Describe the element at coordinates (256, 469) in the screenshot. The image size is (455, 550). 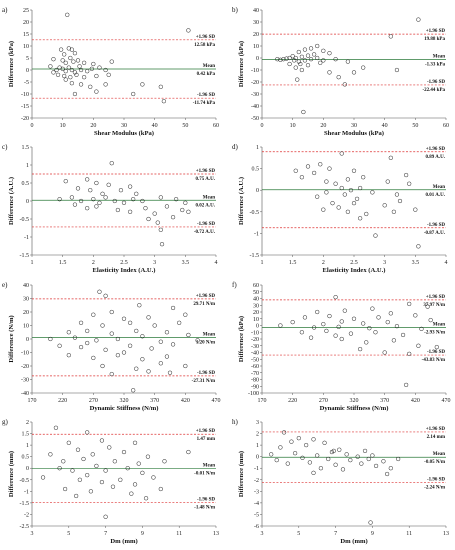
I see `y-tick-label: -1` at that location.